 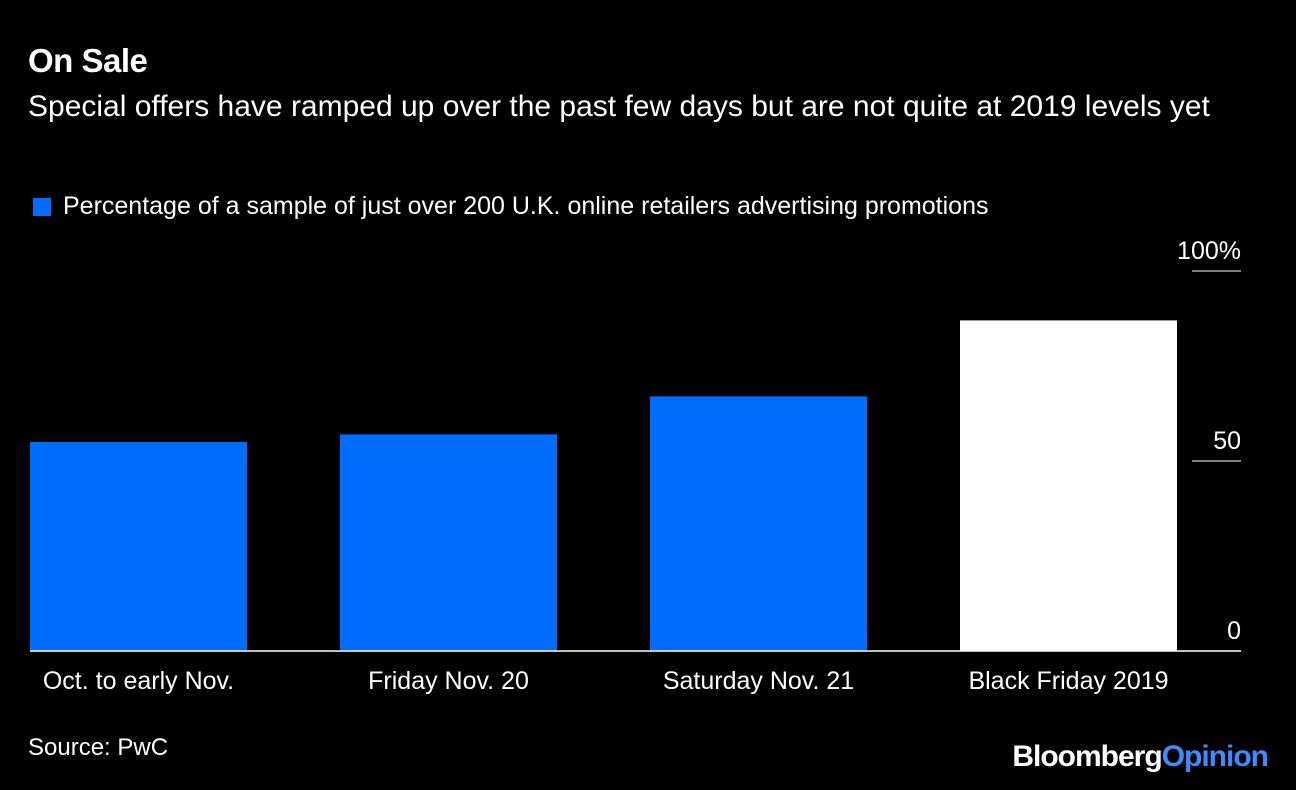 I want to click on brand-logo: BloombergOpinion, so click(x=1140, y=757).